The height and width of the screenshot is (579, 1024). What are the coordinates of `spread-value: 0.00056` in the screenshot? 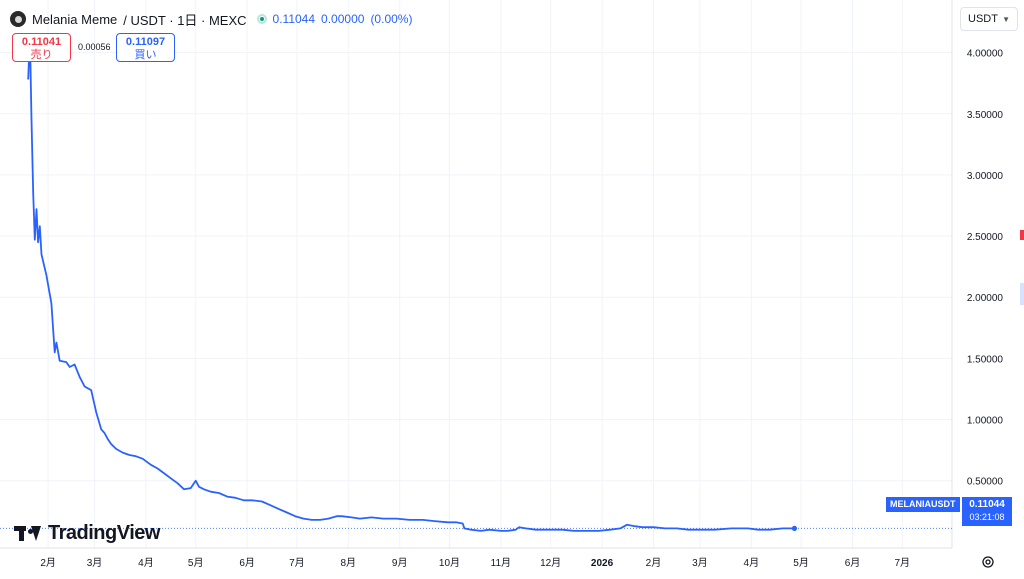 It's located at (94, 47).